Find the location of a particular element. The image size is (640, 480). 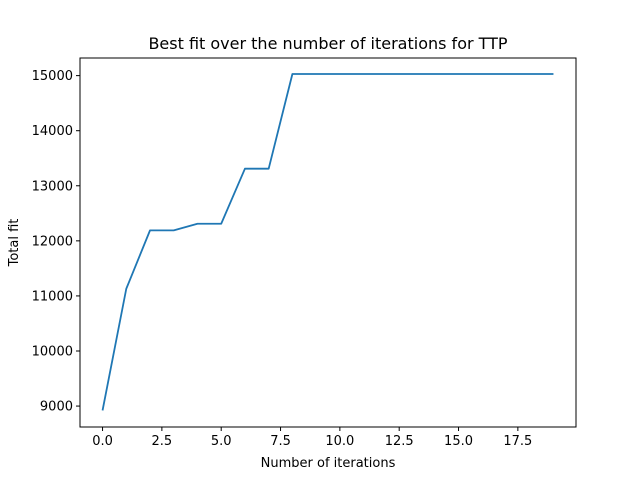

y-axis-label: Total fit is located at coordinates (14, 243).